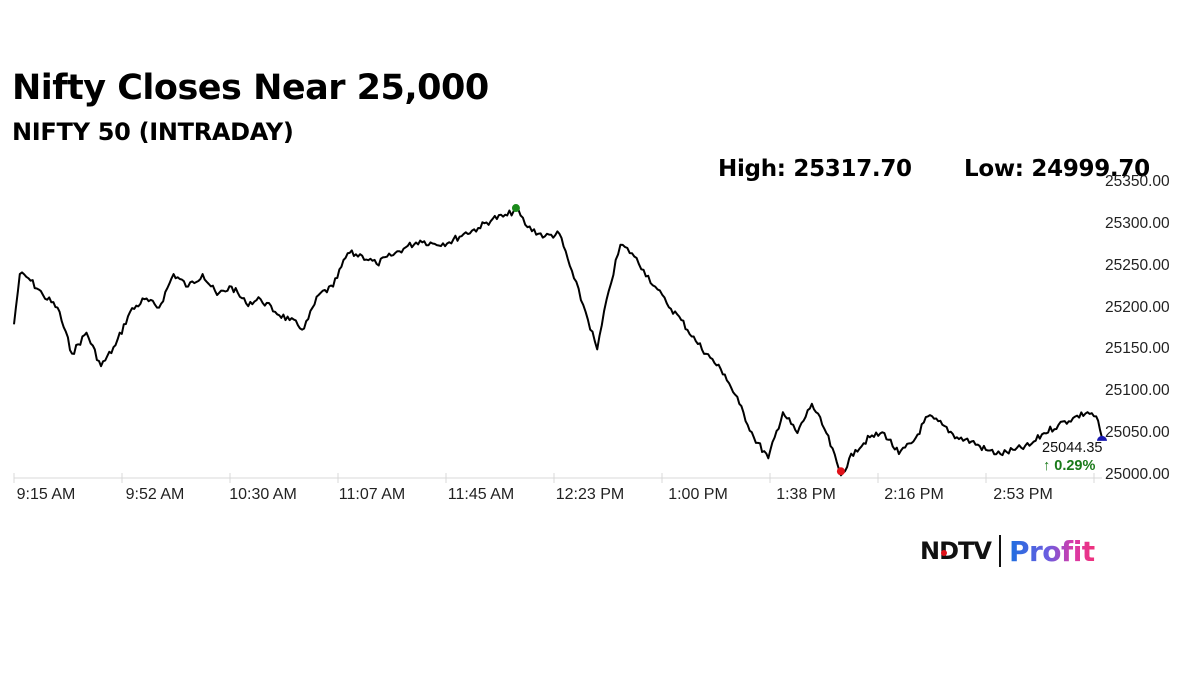  What do you see at coordinates (698, 494) in the screenshot?
I see `x-tick-label: 1:00 PM` at bounding box center [698, 494].